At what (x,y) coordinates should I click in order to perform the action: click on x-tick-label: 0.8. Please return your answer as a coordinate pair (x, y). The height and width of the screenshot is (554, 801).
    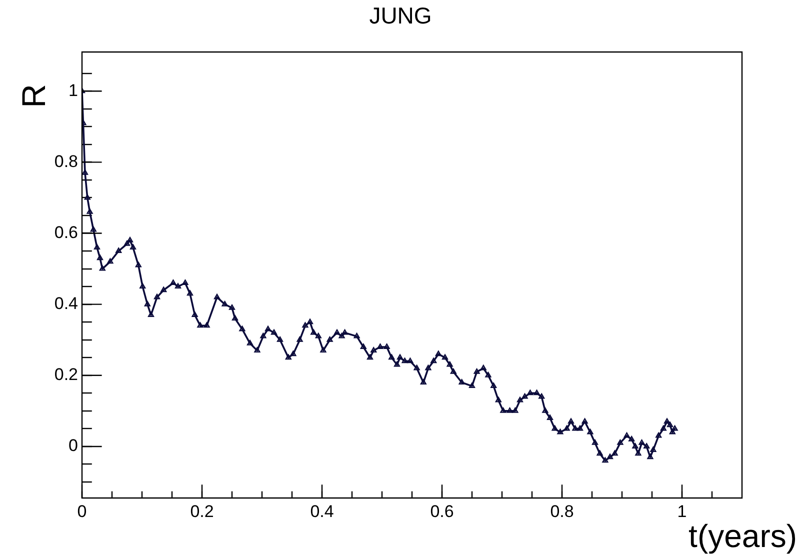
    Looking at the image, I should click on (562, 511).